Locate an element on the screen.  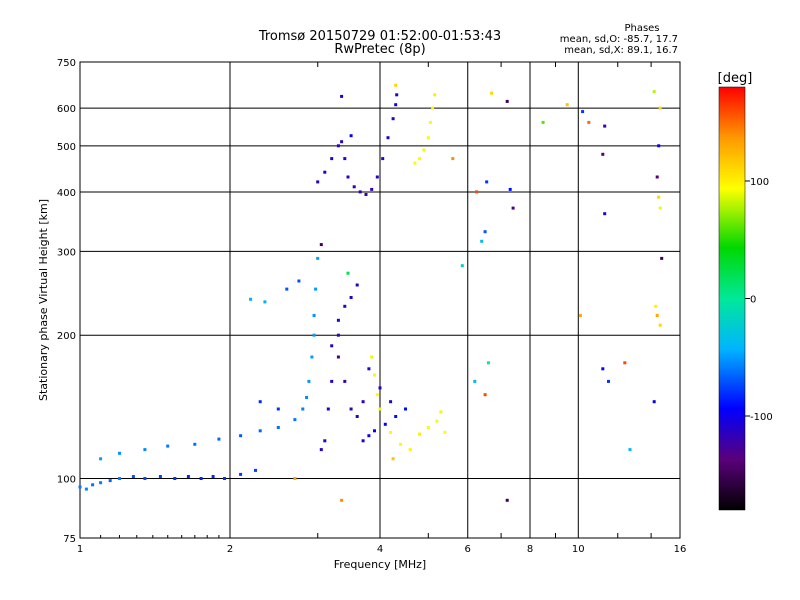
colorbar-gradient is located at coordinates (732, 298).